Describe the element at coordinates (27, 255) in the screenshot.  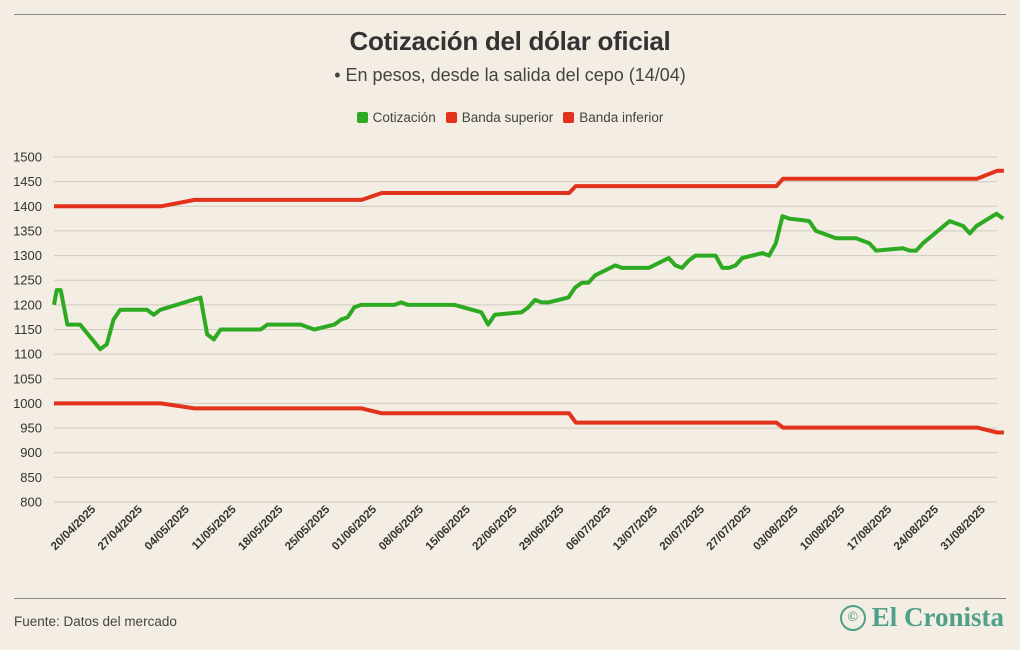
I see `y-tick-label-1300: 1300` at that location.